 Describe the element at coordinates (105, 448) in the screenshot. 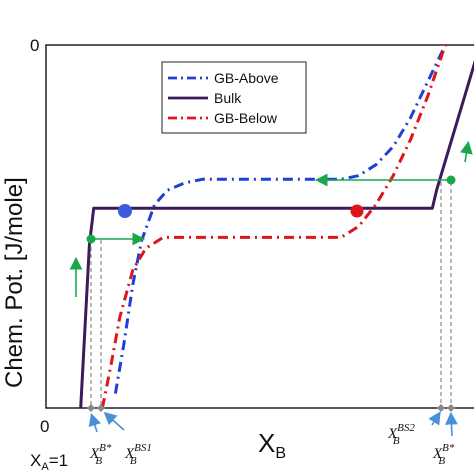

I see `annotation-1-sup: B*` at that location.